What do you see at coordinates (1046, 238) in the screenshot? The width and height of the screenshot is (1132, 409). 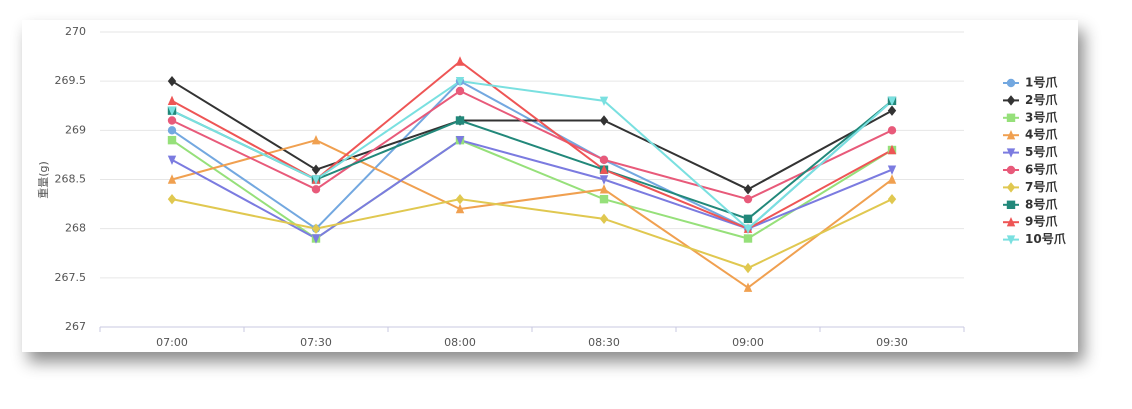 I see `legend-label: 10号爪` at bounding box center [1046, 238].